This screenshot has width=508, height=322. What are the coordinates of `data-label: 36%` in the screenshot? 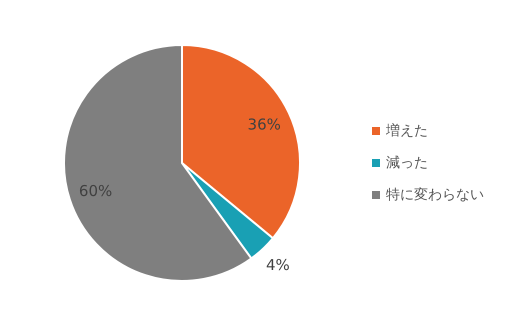 It's located at (264, 124).